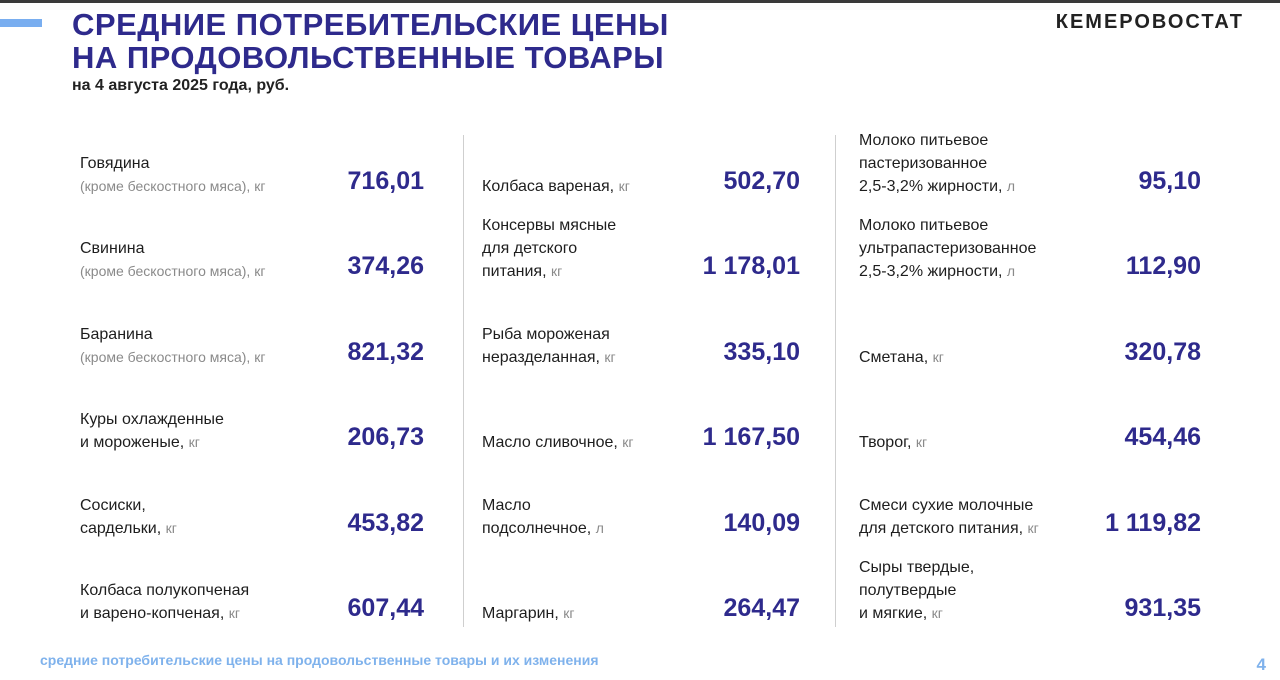 The width and height of the screenshot is (1280, 680). Describe the element at coordinates (1163, 266) in the screenshot. I see `price-value: 112,90` at that location.